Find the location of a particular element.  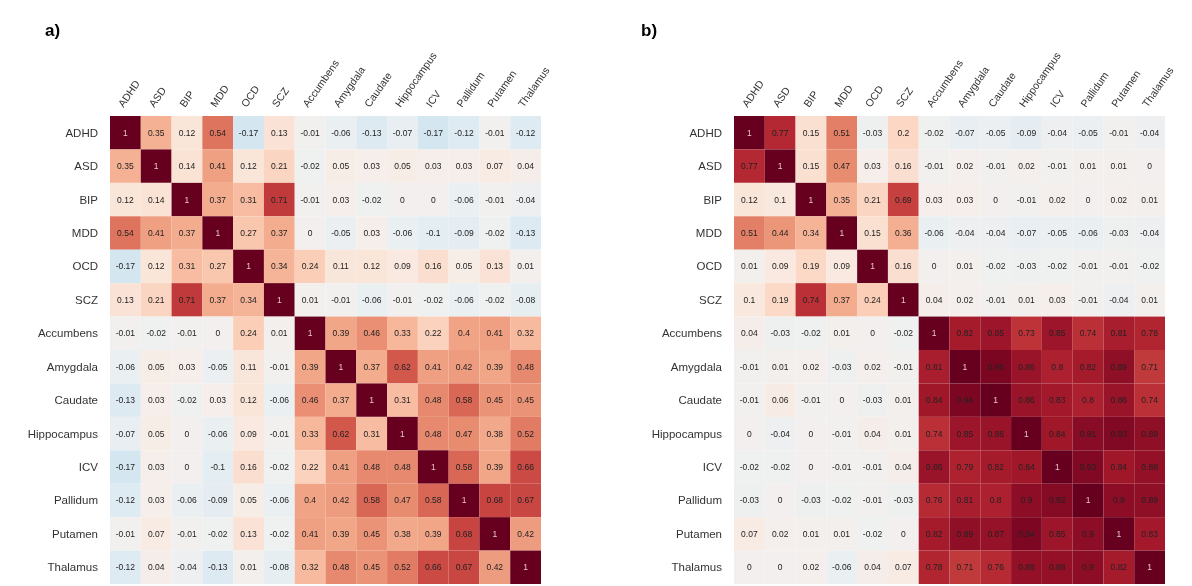

data-label: 0.04 is located at coordinates (903, 466).